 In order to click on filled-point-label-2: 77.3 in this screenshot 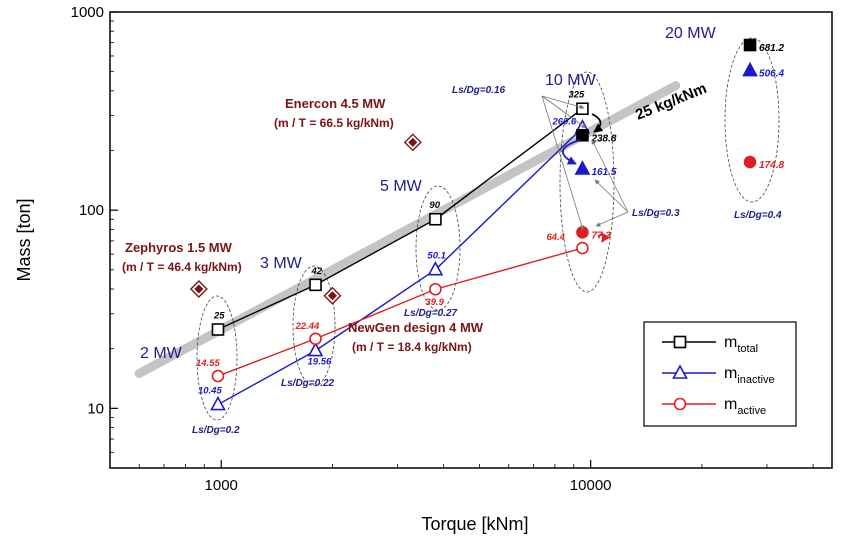, I will do `click(601, 235)`.